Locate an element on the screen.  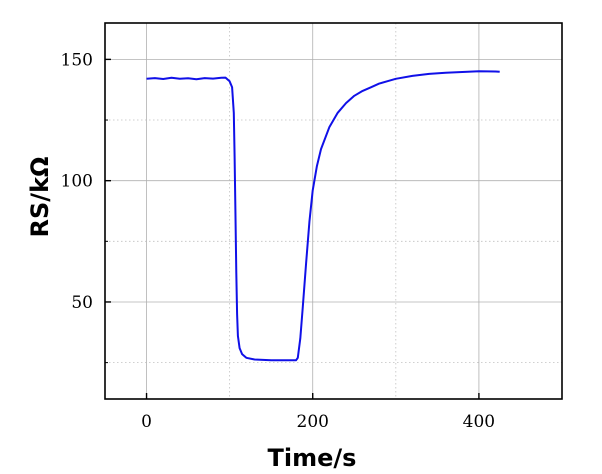
x-tick-label: 0 is located at coordinates (146, 422).